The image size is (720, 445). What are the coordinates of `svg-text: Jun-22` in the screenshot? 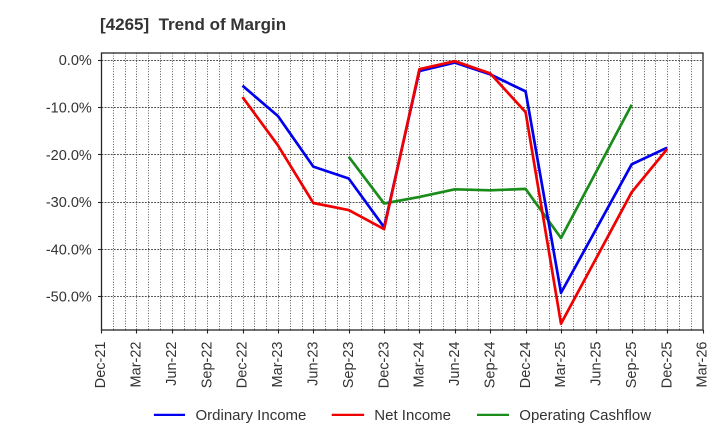 It's located at (172, 364).